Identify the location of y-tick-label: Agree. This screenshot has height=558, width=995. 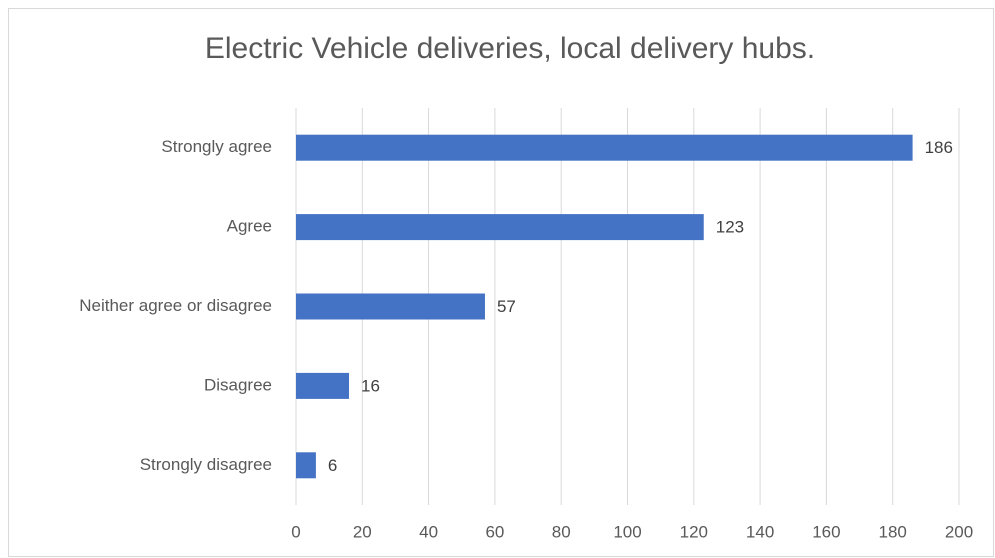
(249, 226).